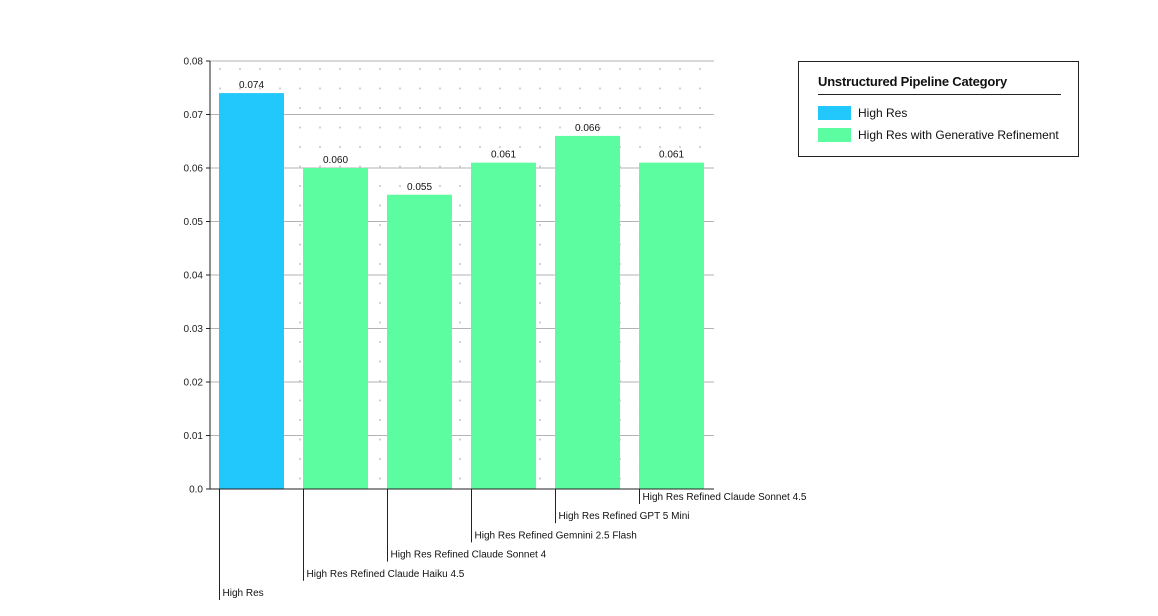 Image resolution: width=1158 pixels, height=616 pixels. I want to click on data-label: 0.060, so click(335, 160).